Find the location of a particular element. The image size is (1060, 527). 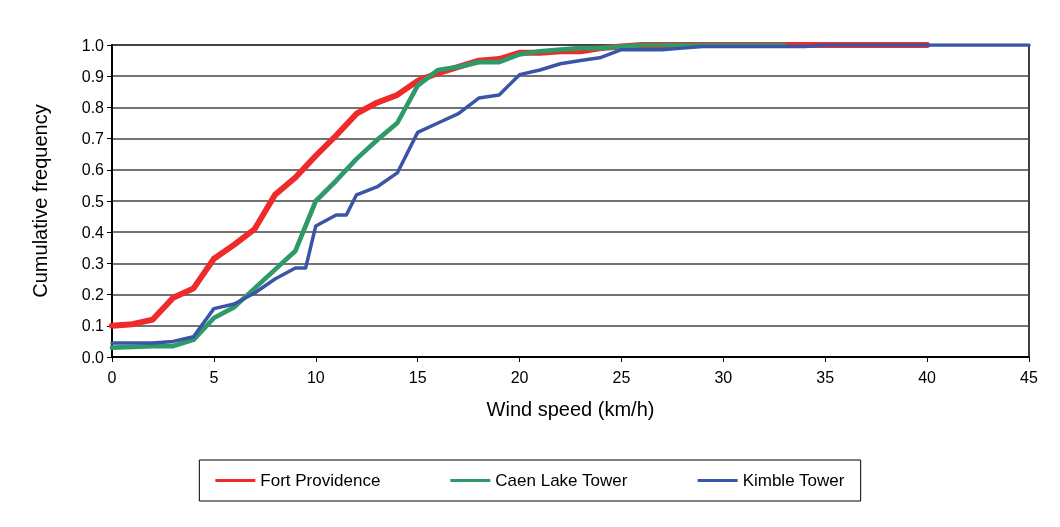

legend-label: Caen Lake Tower is located at coordinates (561, 480).